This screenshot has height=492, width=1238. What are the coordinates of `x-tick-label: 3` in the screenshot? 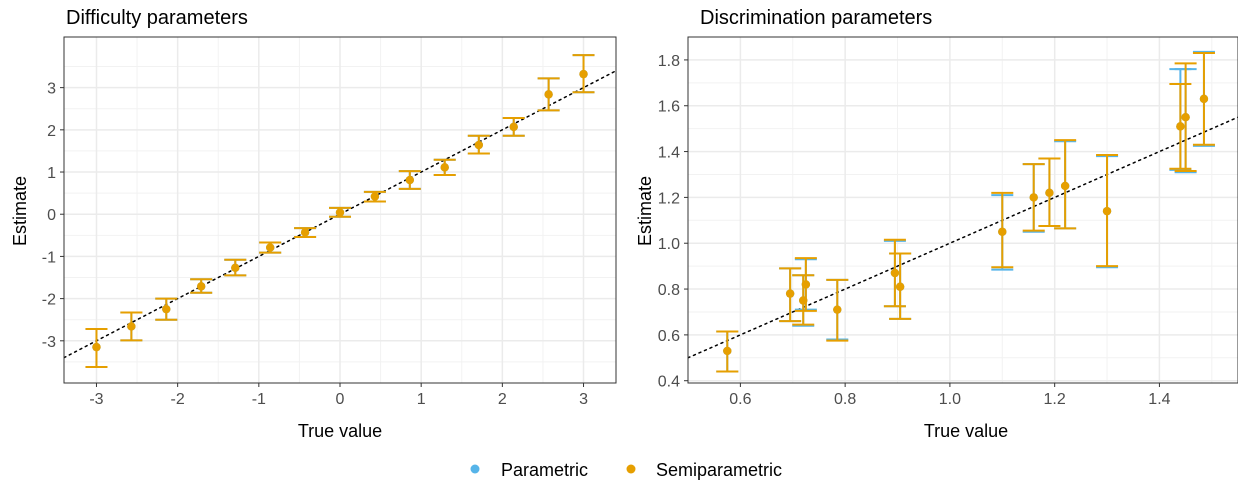 It's located at (583, 399).